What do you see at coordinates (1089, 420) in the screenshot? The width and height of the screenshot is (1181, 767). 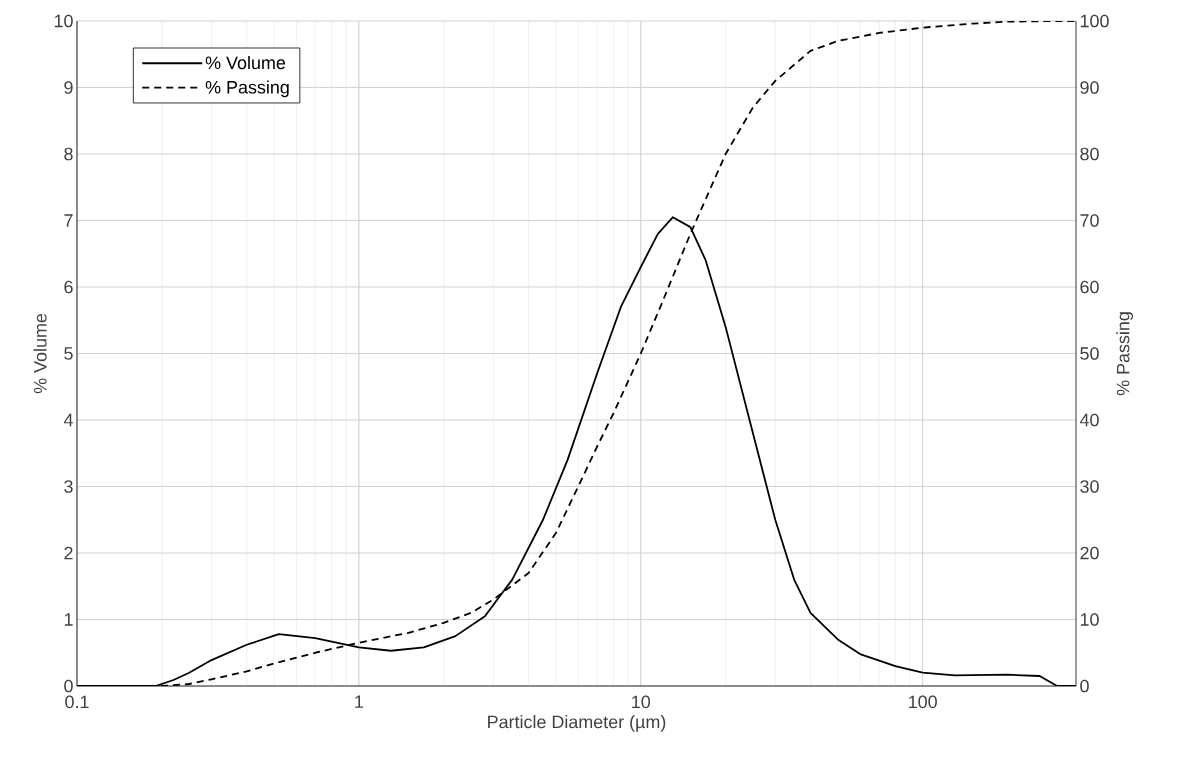 I see `y2-tick-label: 40` at bounding box center [1089, 420].